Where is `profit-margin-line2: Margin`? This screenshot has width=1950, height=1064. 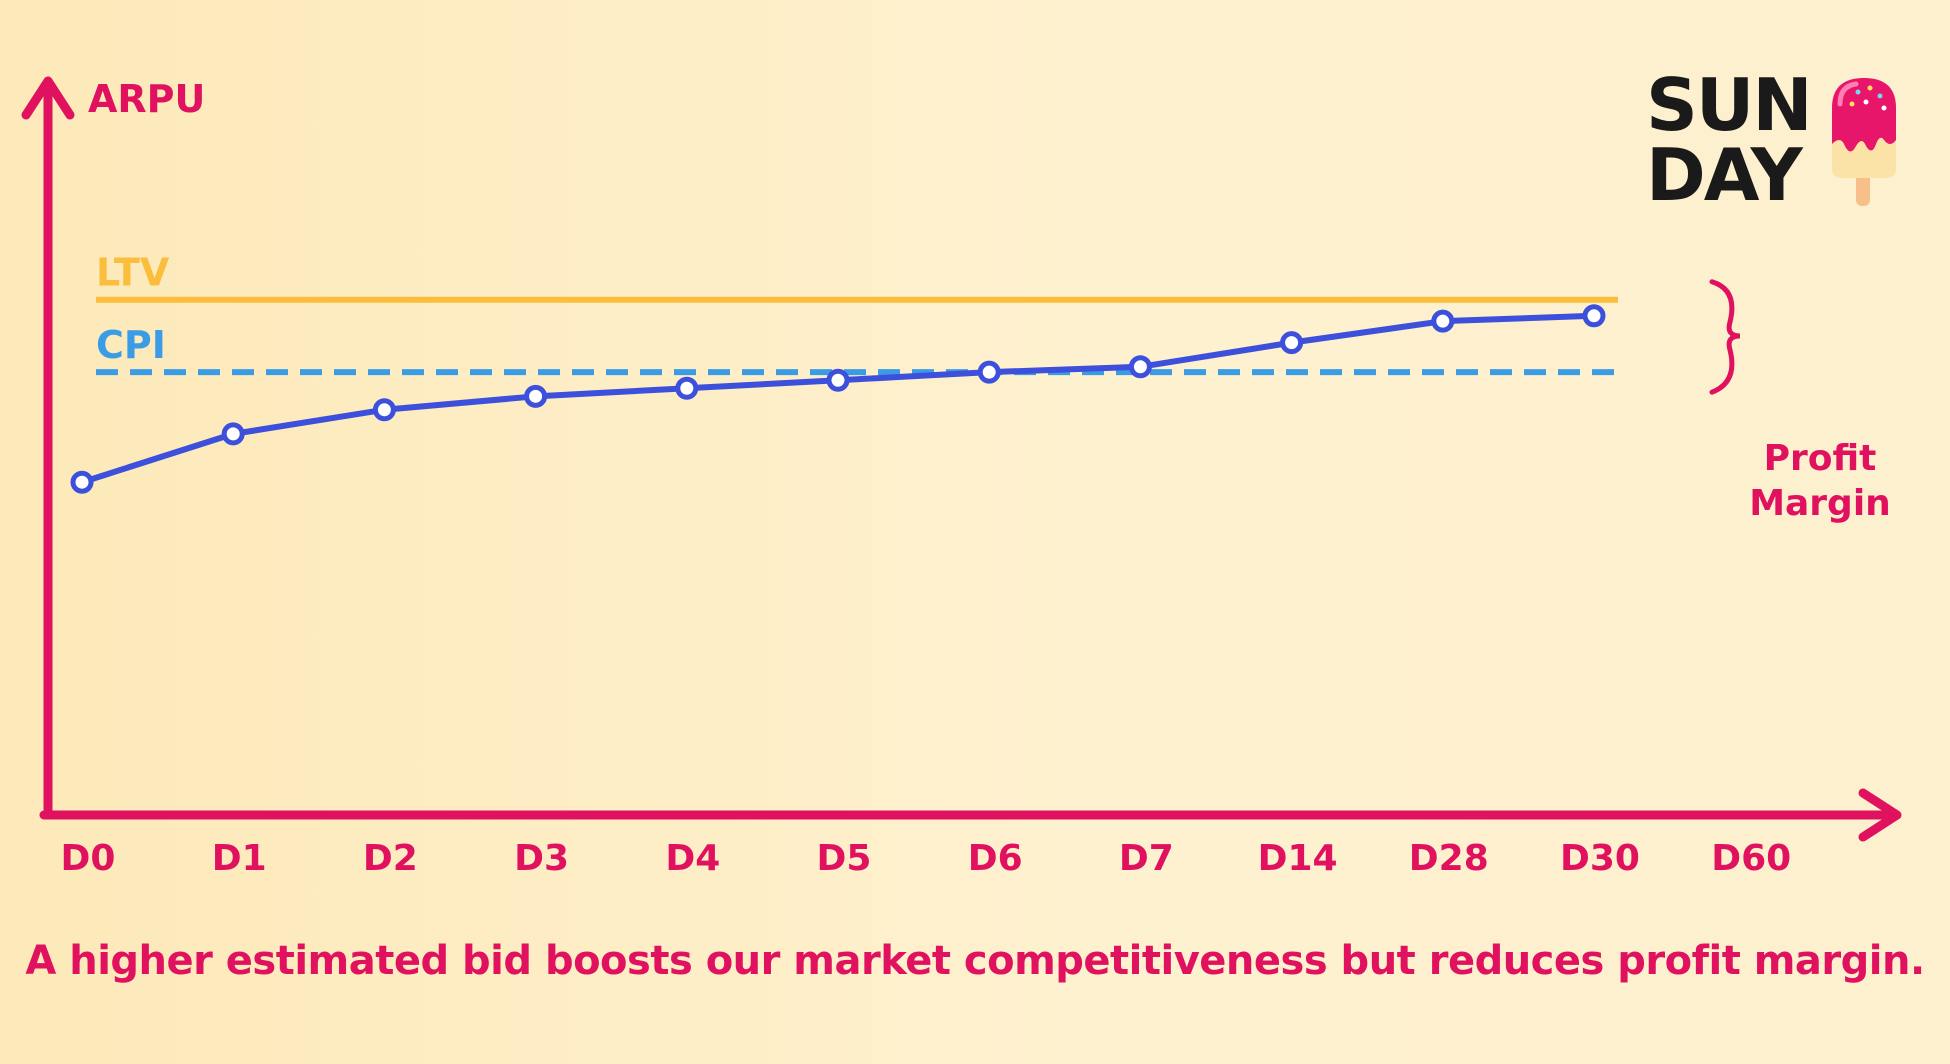 profit-margin-line2: Margin is located at coordinates (1820, 503).